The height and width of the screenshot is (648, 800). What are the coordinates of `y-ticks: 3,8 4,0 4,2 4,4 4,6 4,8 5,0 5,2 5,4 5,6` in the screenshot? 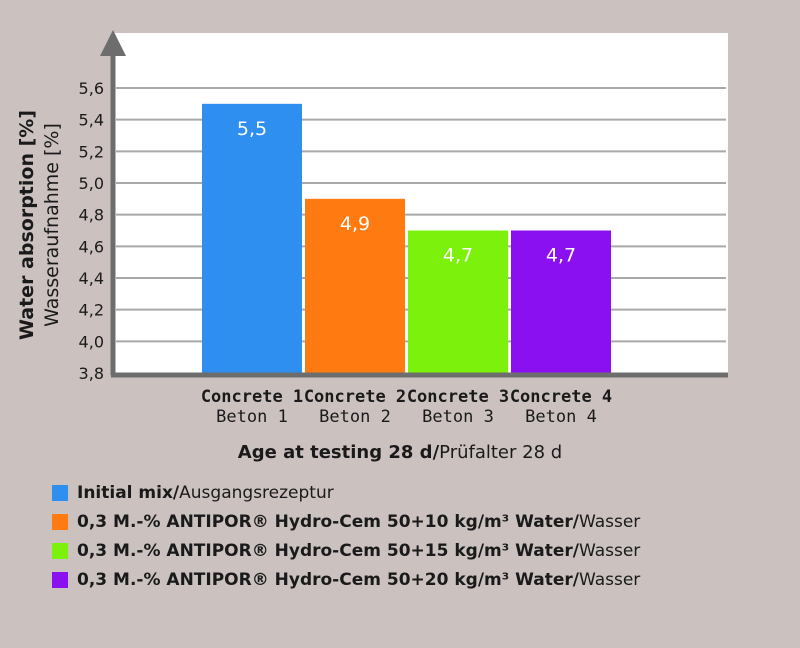 It's located at (91, 231).